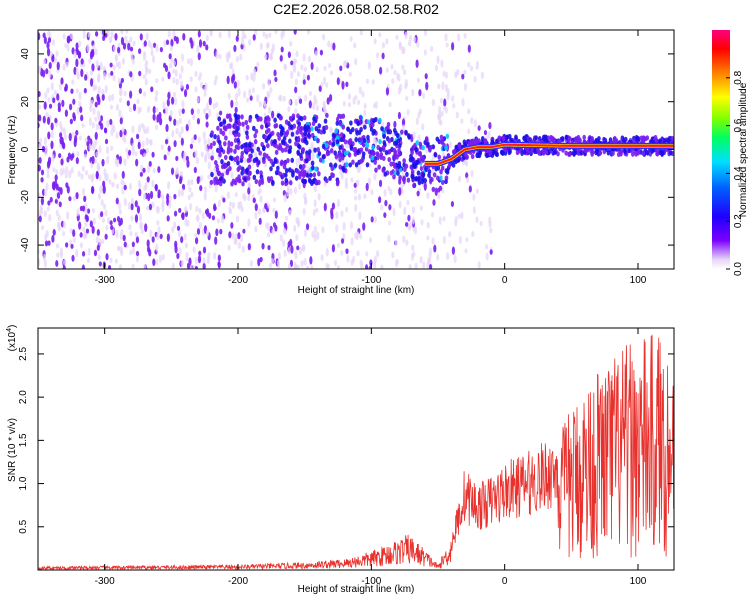 The width and height of the screenshot is (750, 600). Describe the element at coordinates (738, 77) in the screenshot. I see `colorbar-tick-label: 0.8` at that location.